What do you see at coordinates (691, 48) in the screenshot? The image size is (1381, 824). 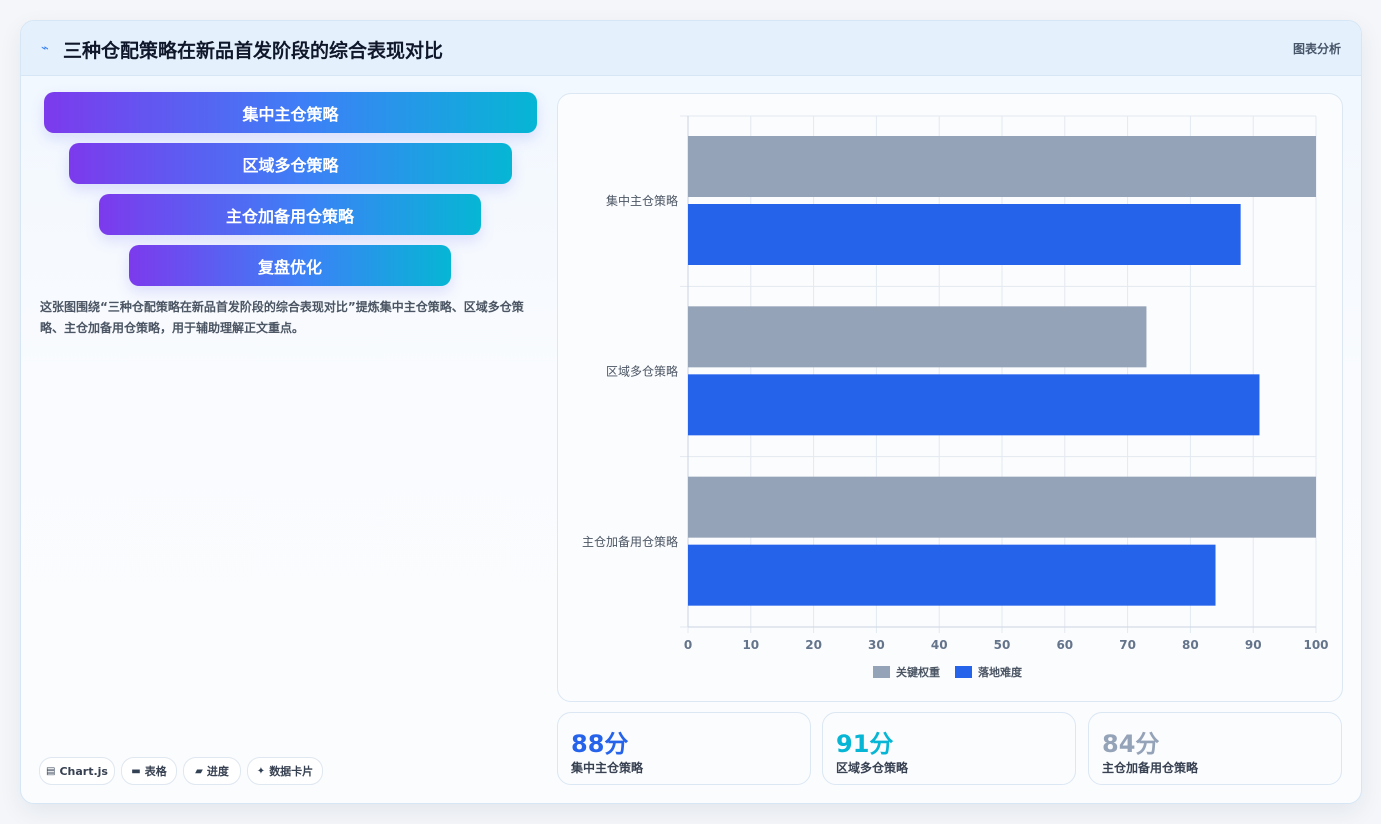 I see `header: ⌁ 三种仓配策略在新品首发阶段的综合表现对比 图表分析` at bounding box center [691, 48].